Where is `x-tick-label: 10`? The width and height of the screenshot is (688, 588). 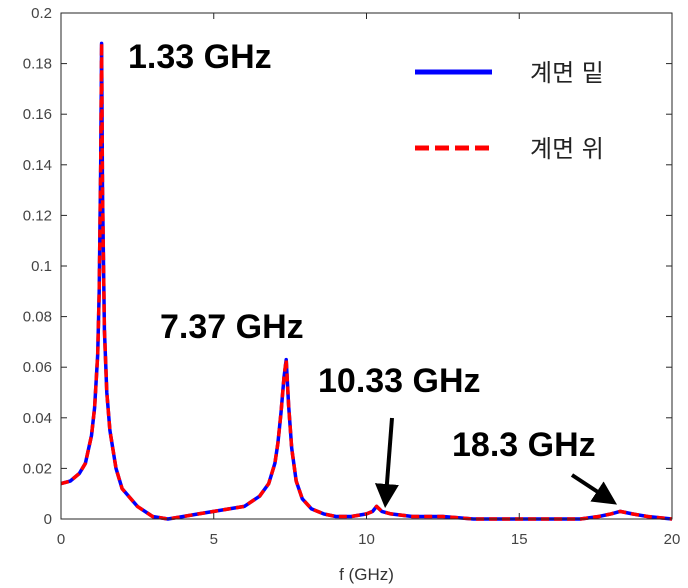 x-tick-label: 10 is located at coordinates (366, 539).